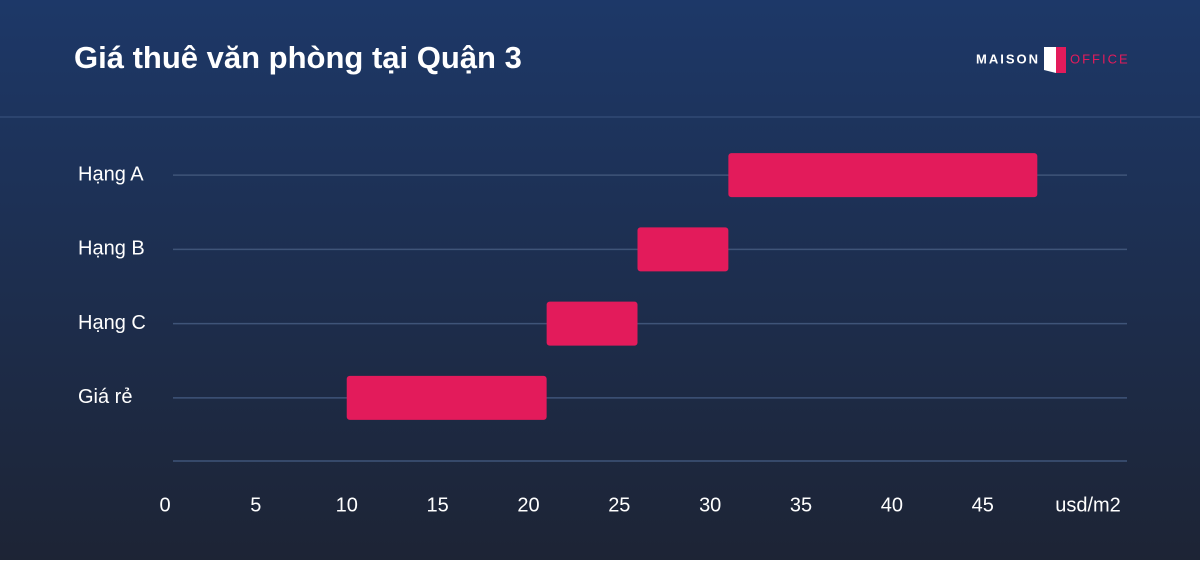 This screenshot has height=565, width=1200. I want to click on logo: MAISON OFFICE, so click(1053, 60).